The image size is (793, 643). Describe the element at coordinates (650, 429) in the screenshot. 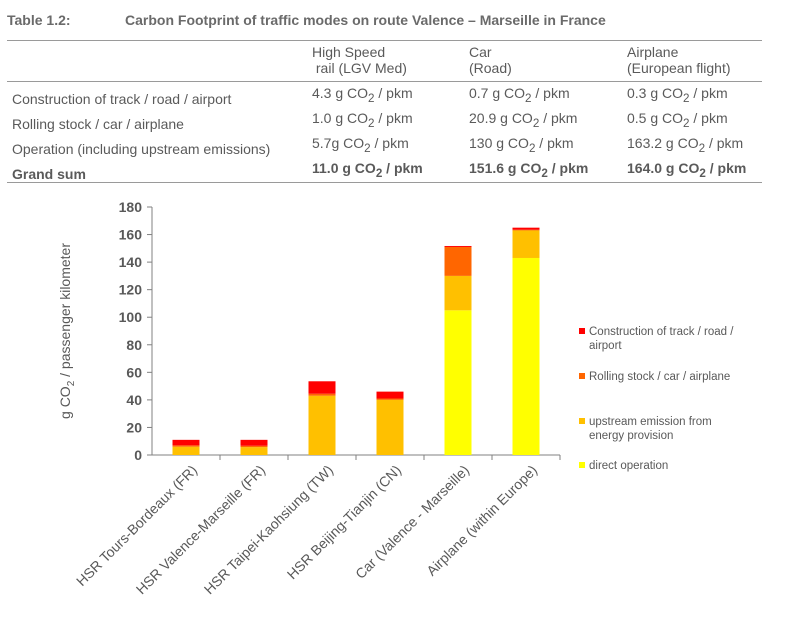

I see `legend-label: upstream emission from energy provision` at that location.